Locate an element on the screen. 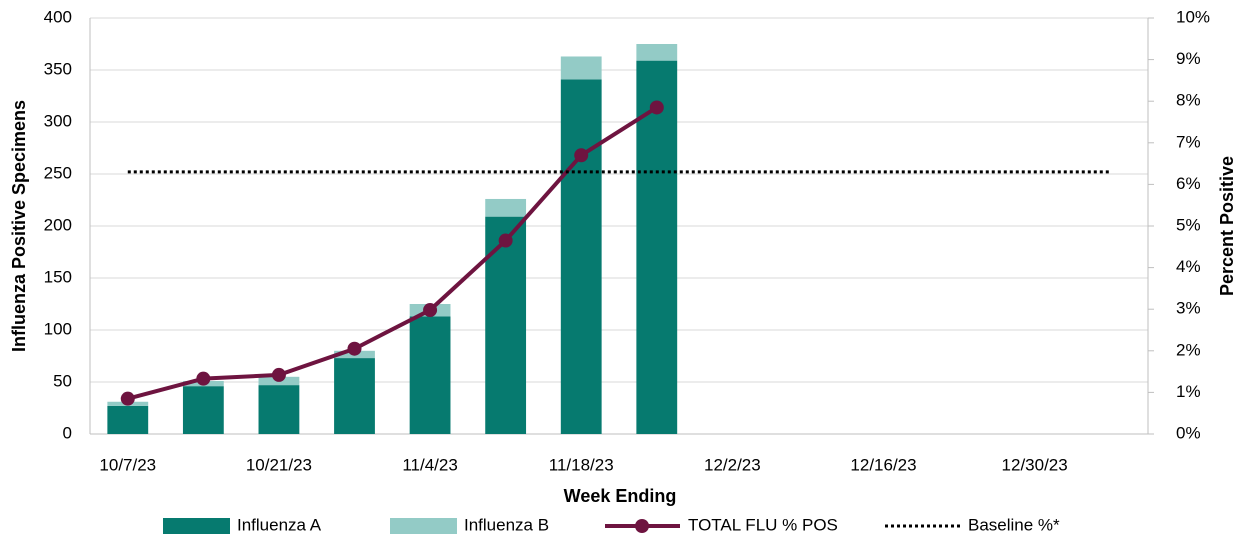 The width and height of the screenshot is (1243, 543). y2-axis-title: Percent Positive is located at coordinates (1227, 226).